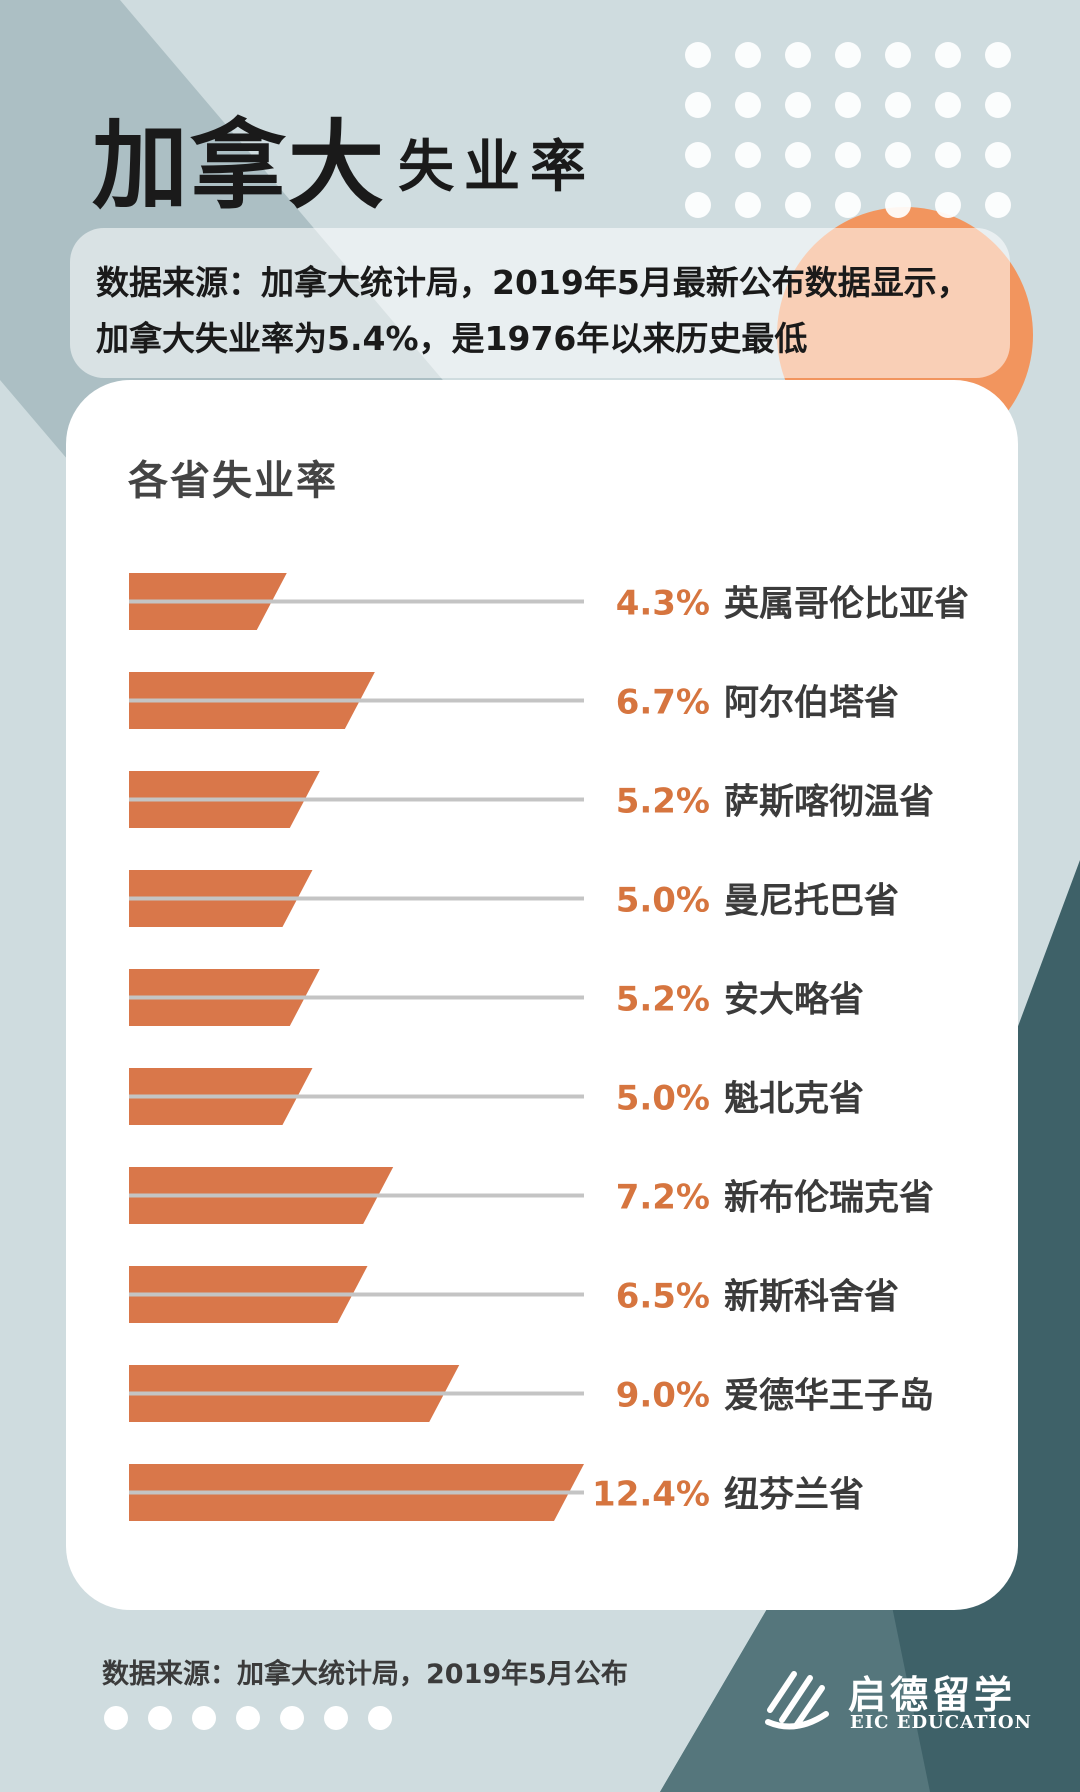  I want to click on page-subtitle: 失业率, so click(497, 167).